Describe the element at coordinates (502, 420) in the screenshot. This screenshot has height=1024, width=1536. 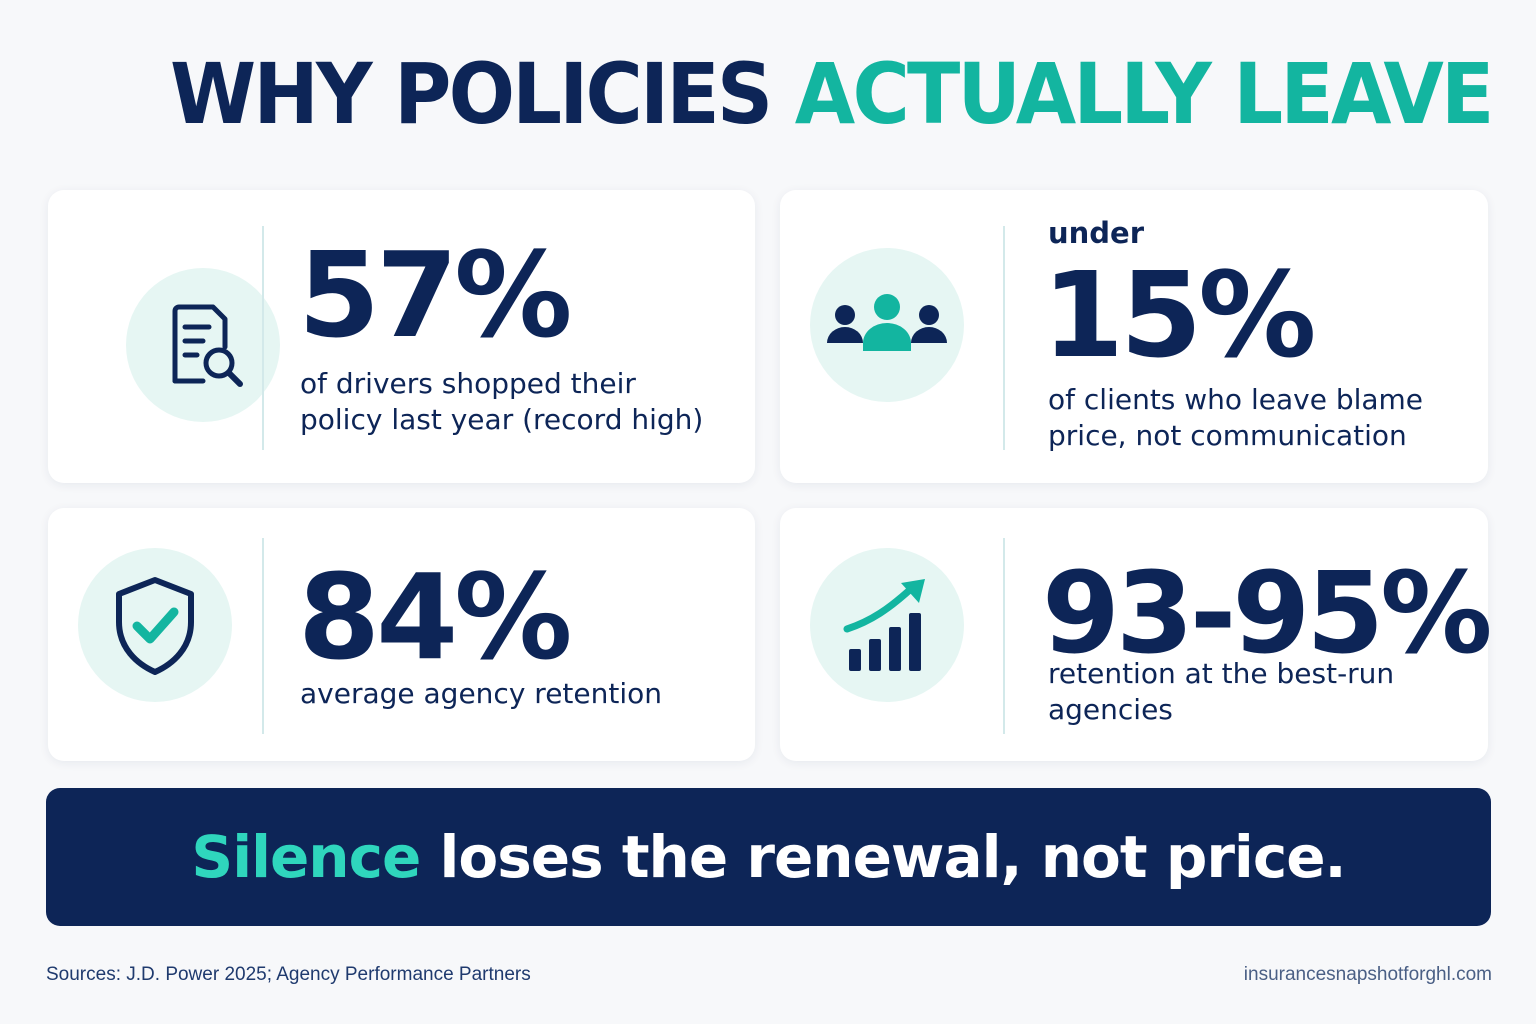
I see `stat-description-line-2: policy last year (record high)` at that location.